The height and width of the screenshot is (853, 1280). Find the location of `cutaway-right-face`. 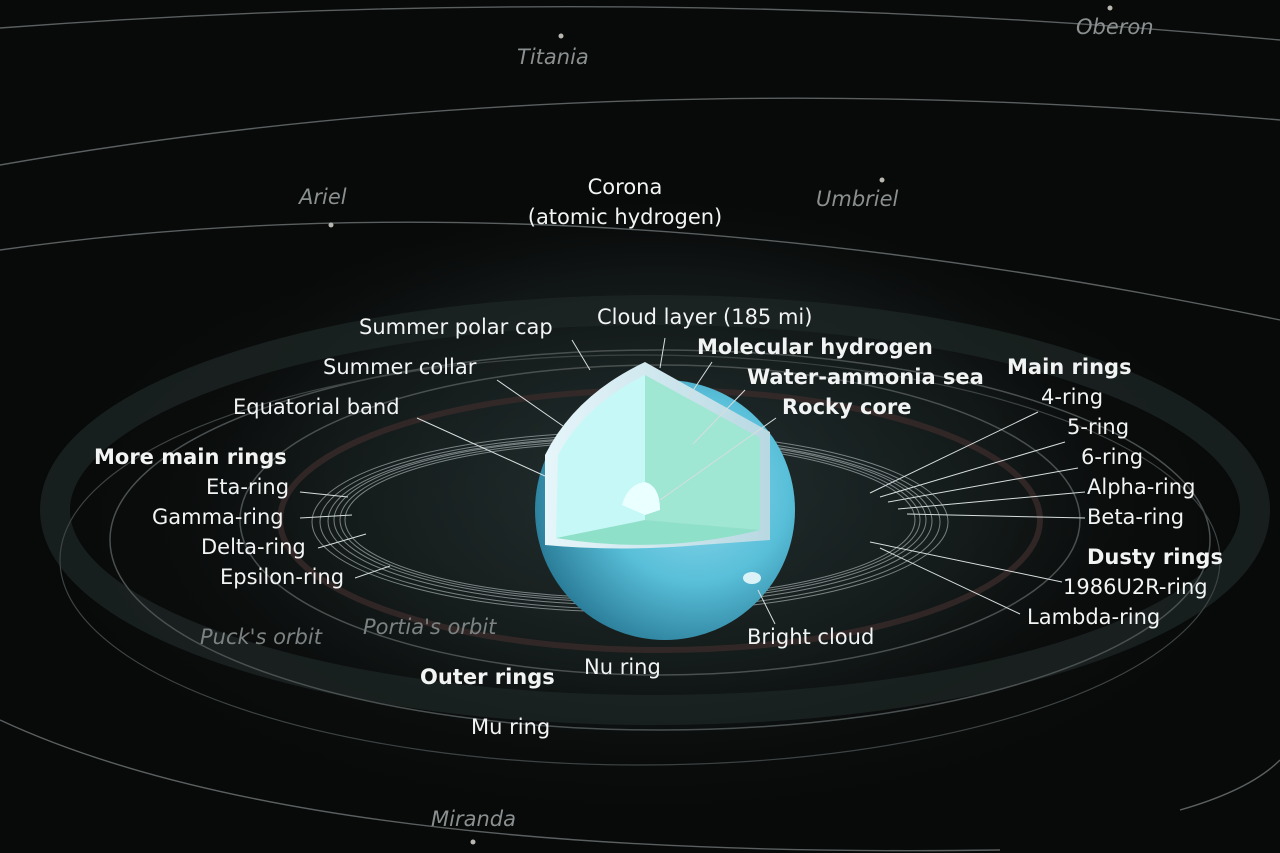

cutaway-right-face is located at coordinates (702, 452).